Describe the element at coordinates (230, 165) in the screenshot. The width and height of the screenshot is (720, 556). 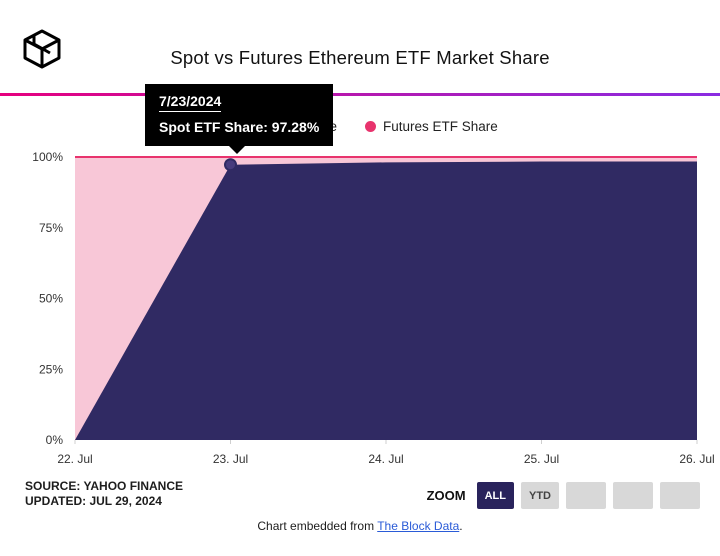
I see `hover-marker` at that location.